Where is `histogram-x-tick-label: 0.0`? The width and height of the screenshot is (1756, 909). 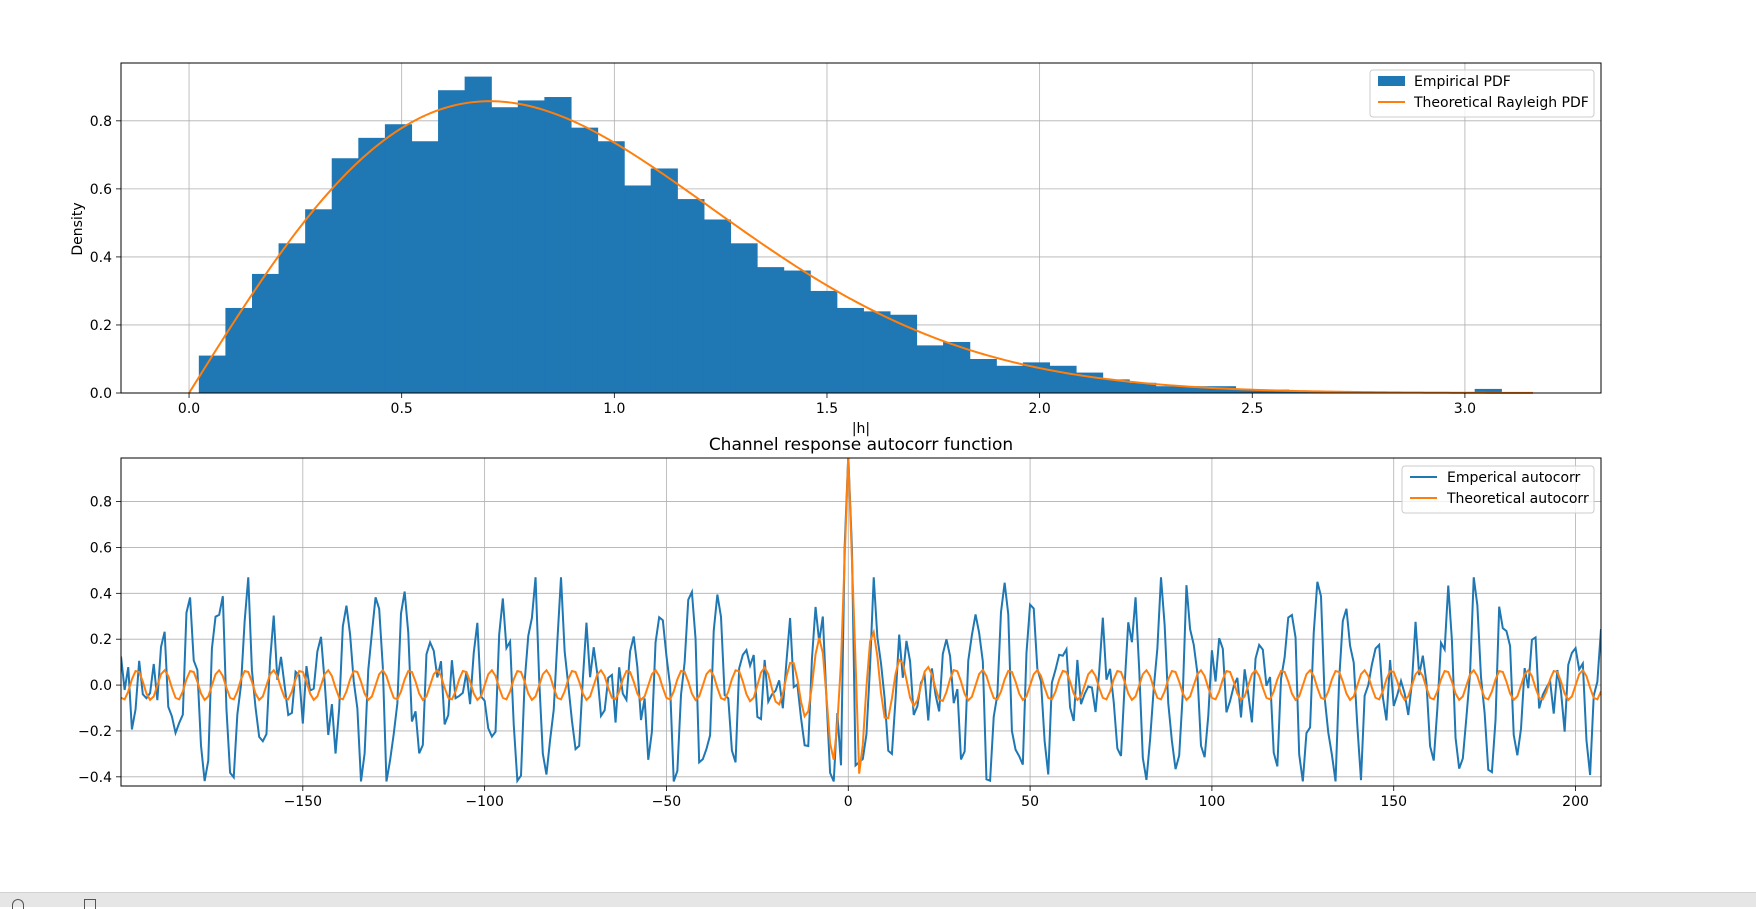 histogram-x-tick-label: 0.0 is located at coordinates (189, 409).